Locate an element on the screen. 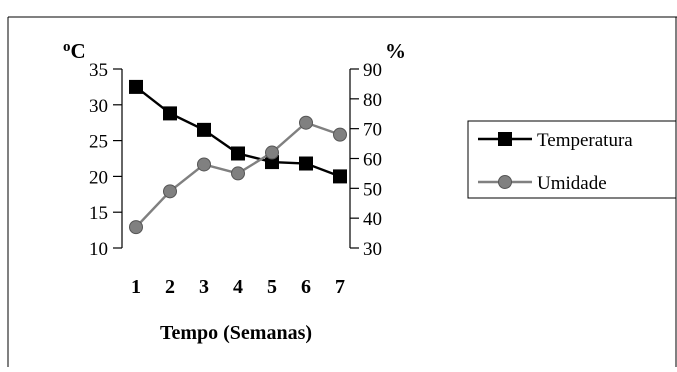 Image resolution: width=677 pixels, height=372 pixels. legend-label: Temperatura is located at coordinates (585, 140).